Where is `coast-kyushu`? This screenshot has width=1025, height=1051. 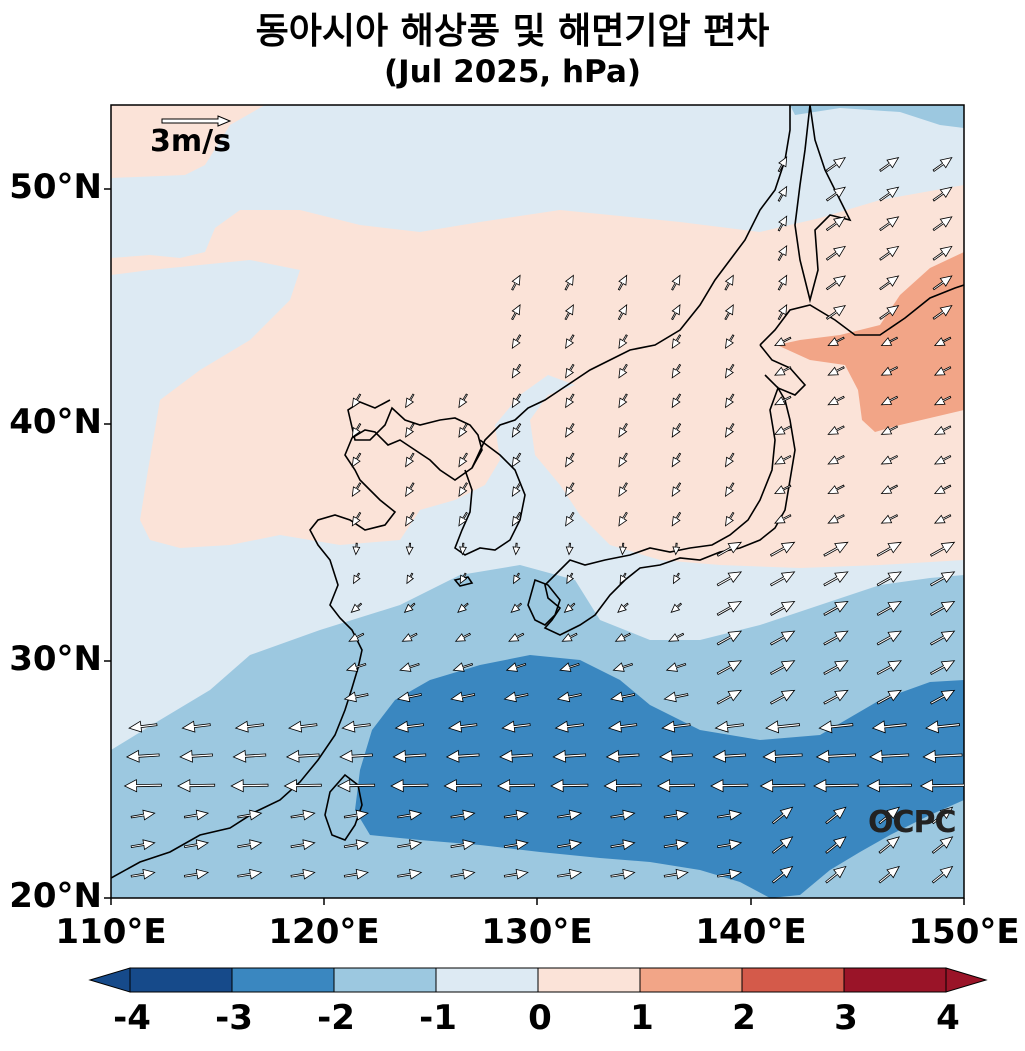 coast-kyushu is located at coordinates (544, 602).